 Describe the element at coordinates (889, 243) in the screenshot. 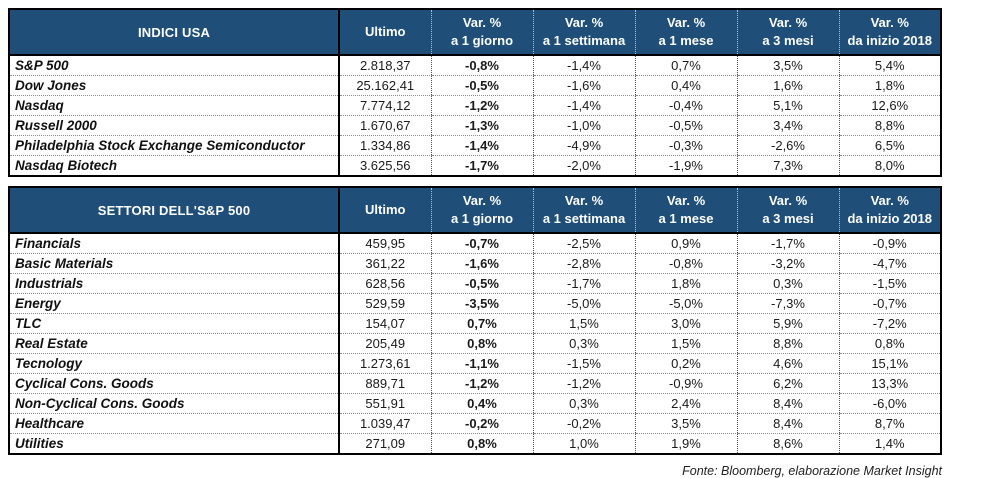

I see `variation-value-cell: -0,9%` at that location.